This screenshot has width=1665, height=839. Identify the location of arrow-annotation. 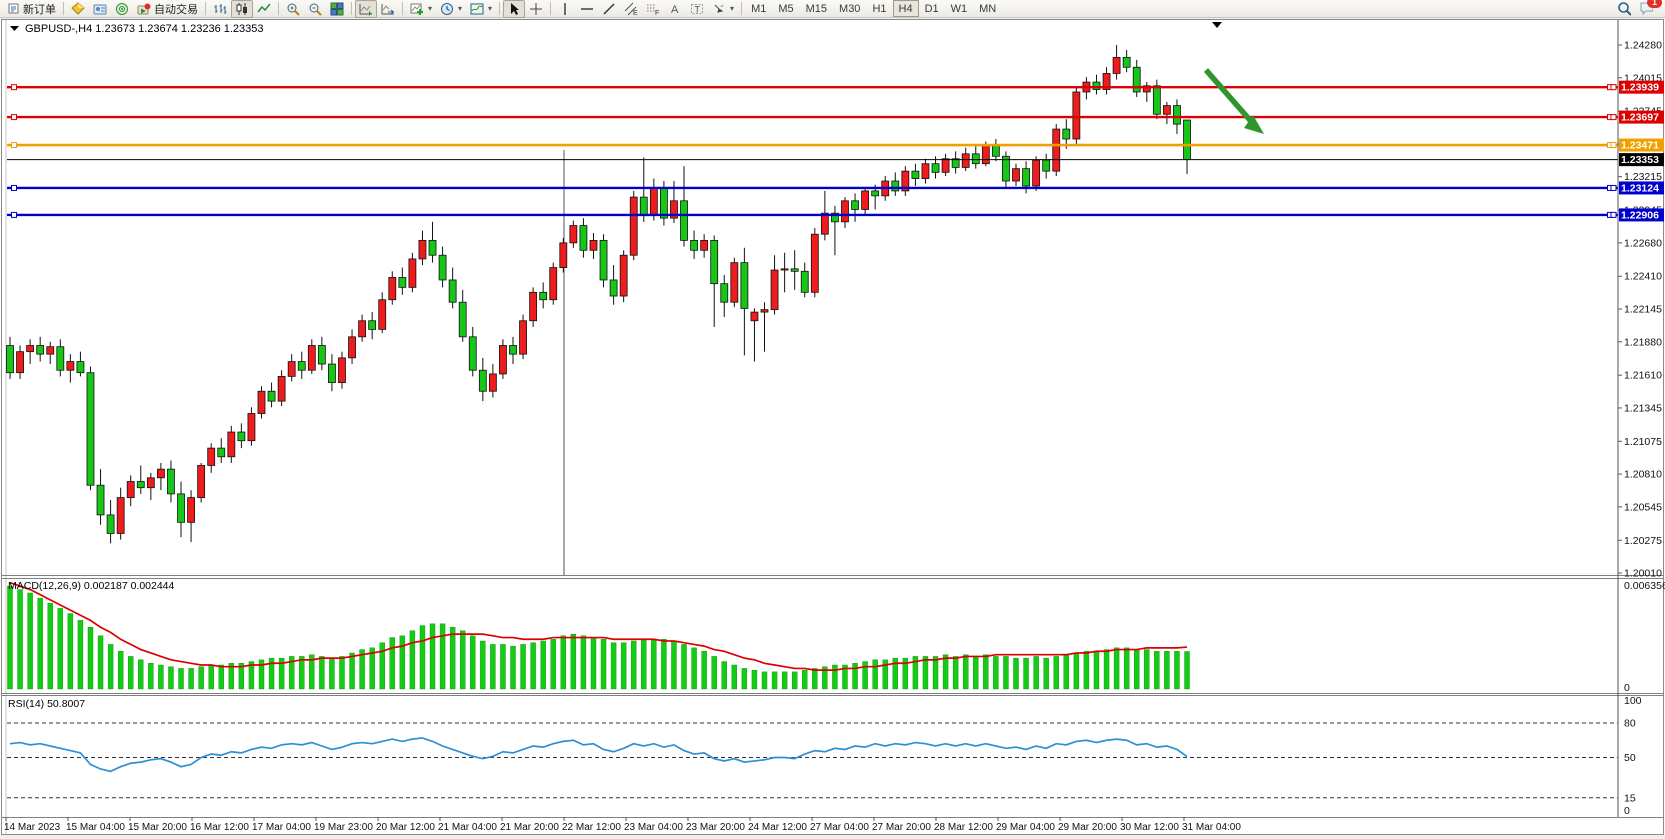
(1231, 98).